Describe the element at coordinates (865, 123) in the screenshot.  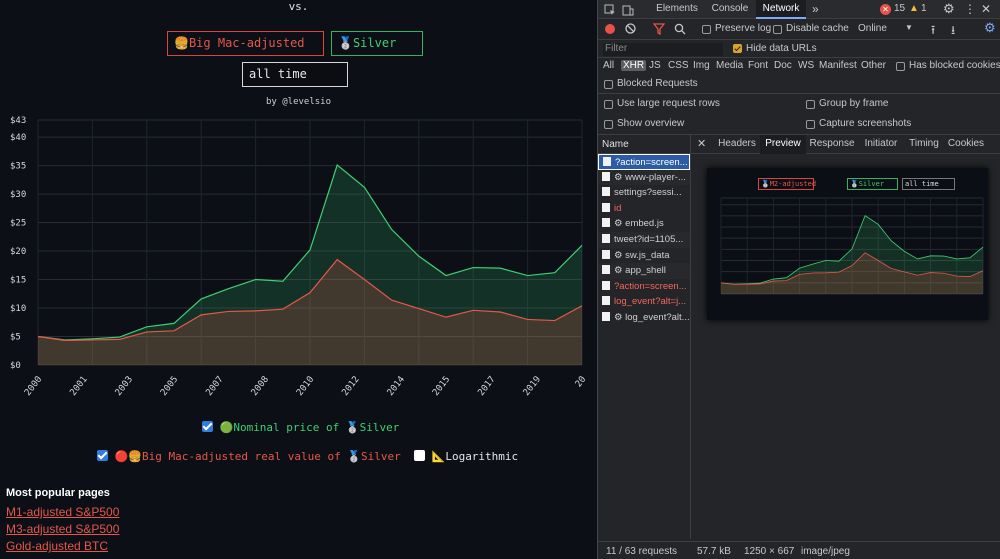
I see `capture-screenshots-label: Capture screenshots` at that location.